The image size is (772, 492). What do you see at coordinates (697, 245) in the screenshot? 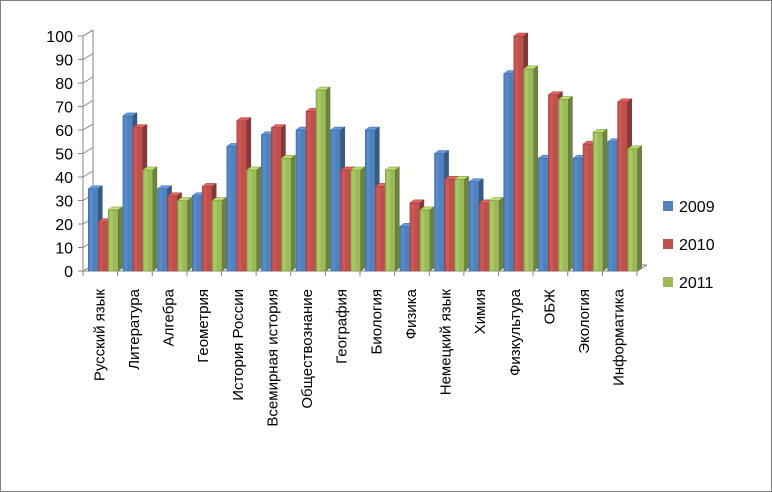
I see `legend-label: 2010` at bounding box center [697, 245].